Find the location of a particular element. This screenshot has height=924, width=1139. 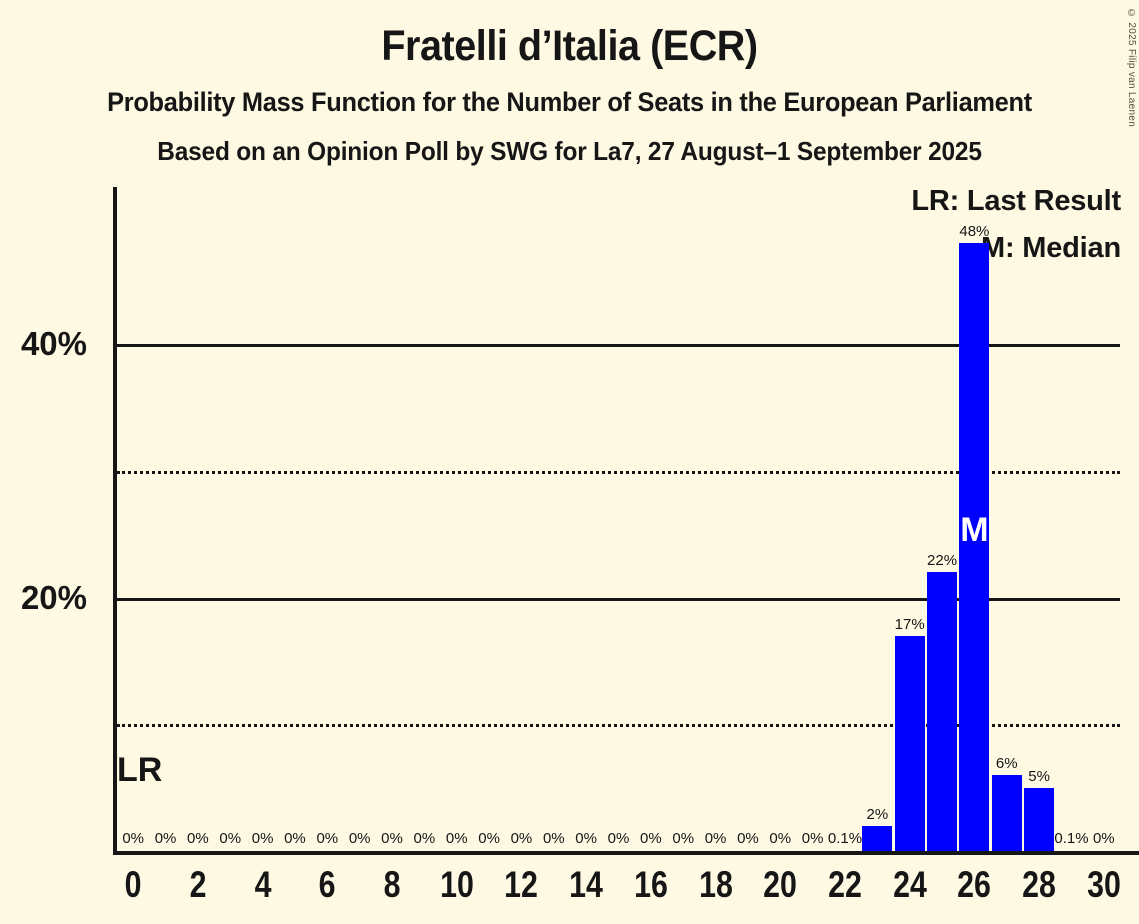

y-axis-tick-40pct: 40% is located at coordinates (53, 343).